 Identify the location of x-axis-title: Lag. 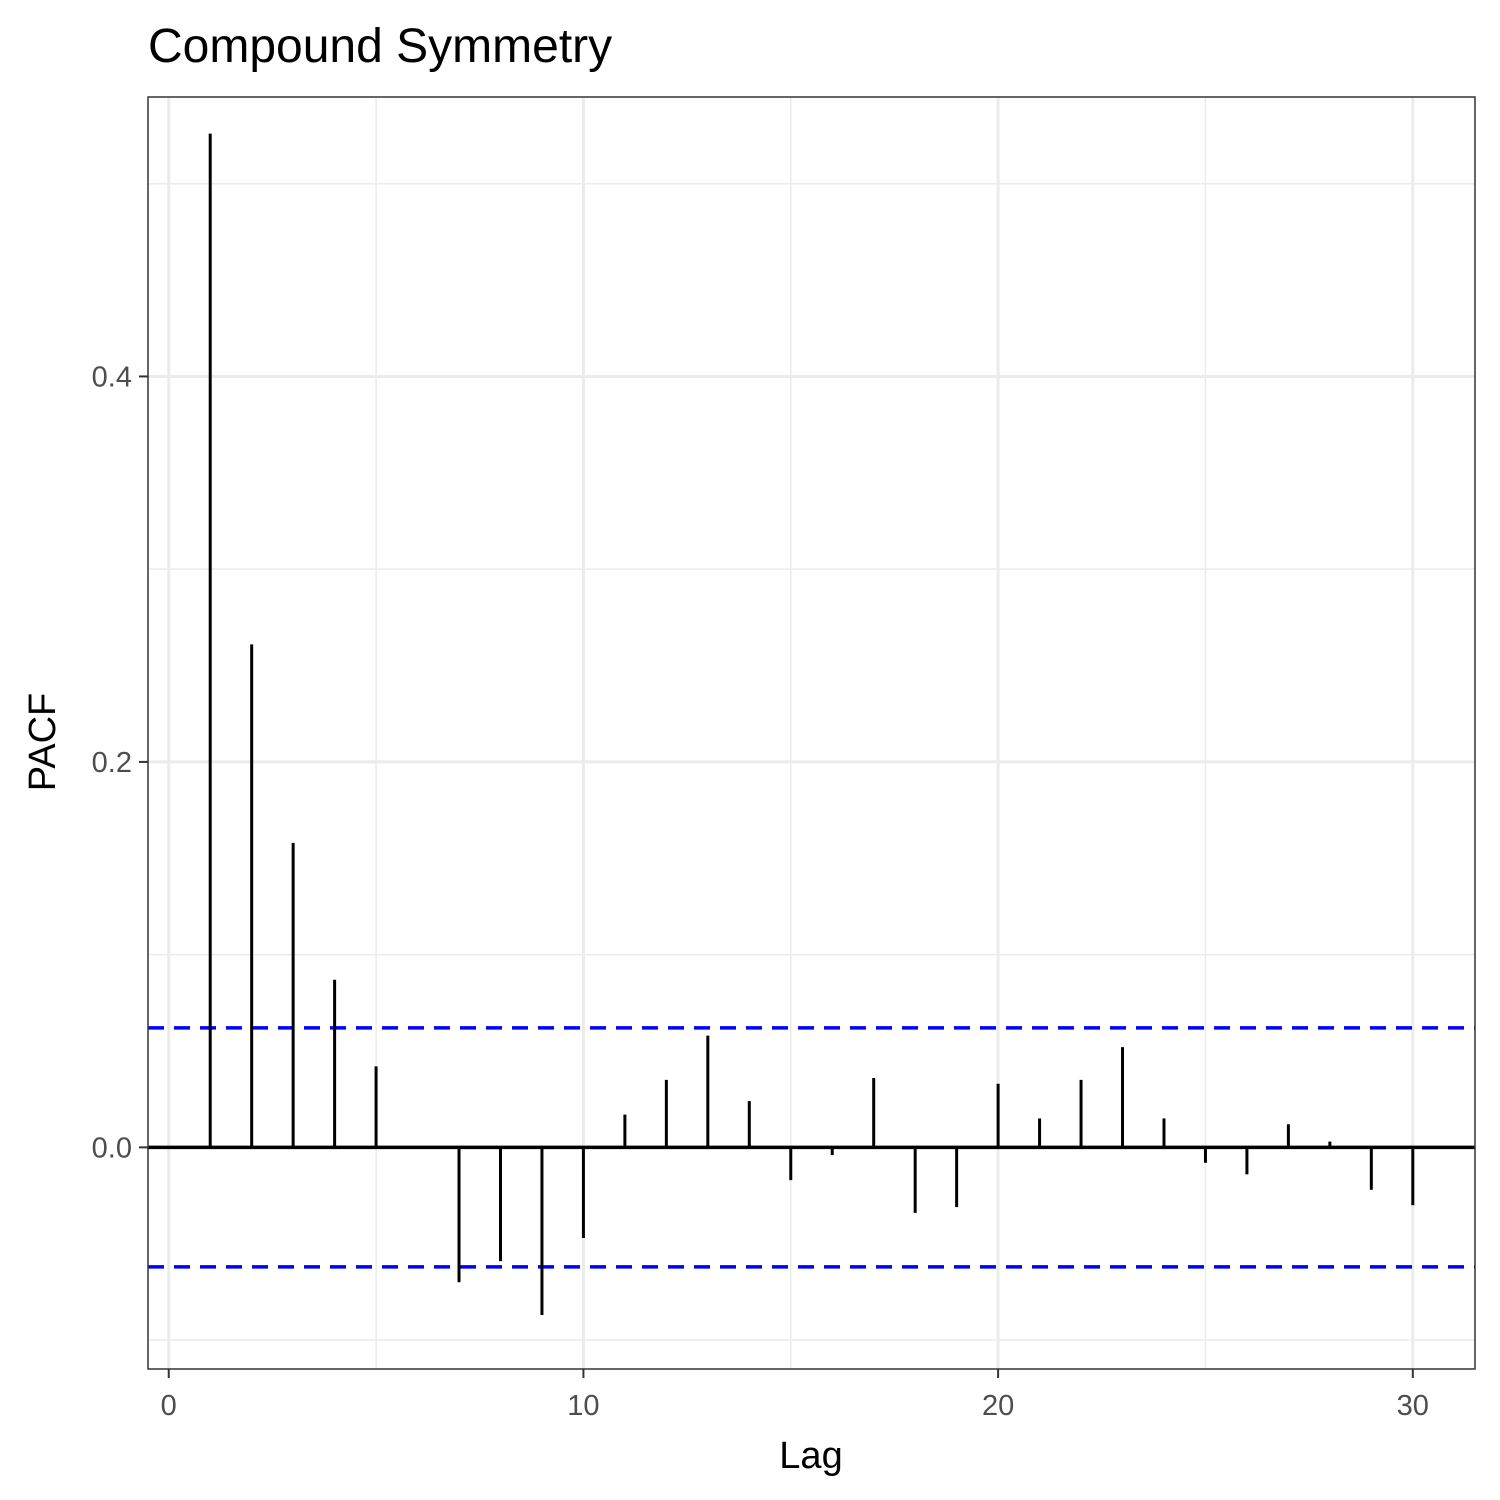
(810, 1456).